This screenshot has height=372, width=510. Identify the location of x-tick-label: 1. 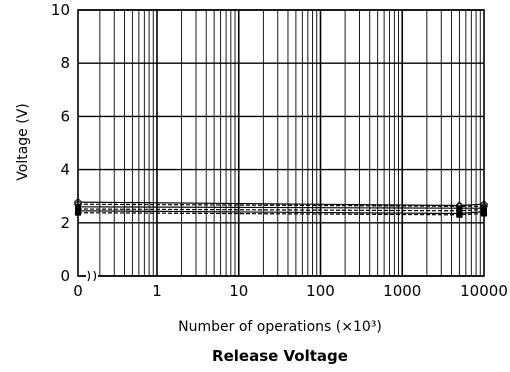
(157, 291).